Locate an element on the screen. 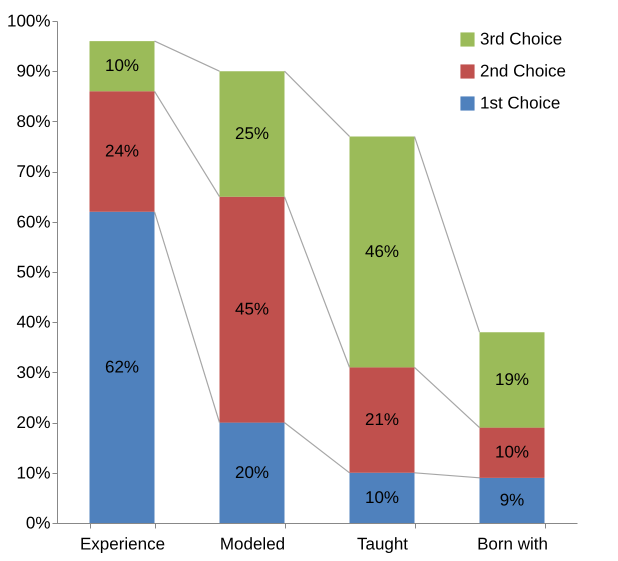  x-tick-label: Taught is located at coordinates (382, 544).